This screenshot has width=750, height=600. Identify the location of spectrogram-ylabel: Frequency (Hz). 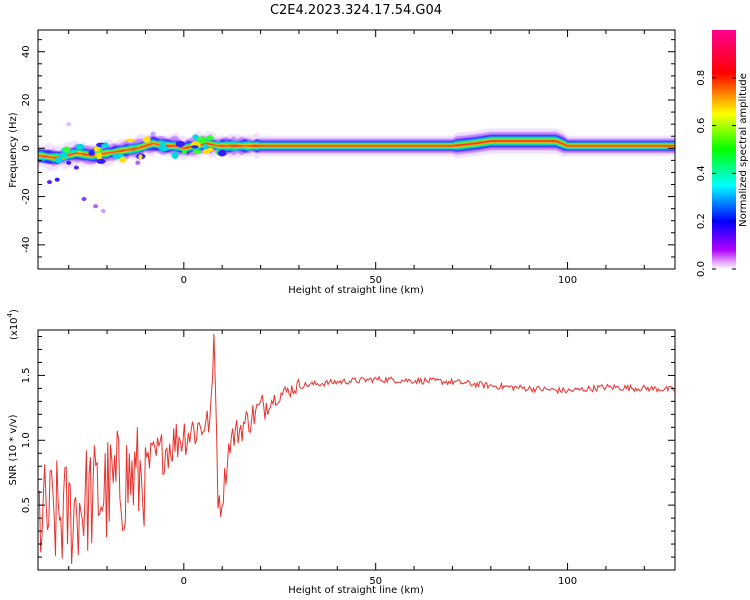
(13, 150).